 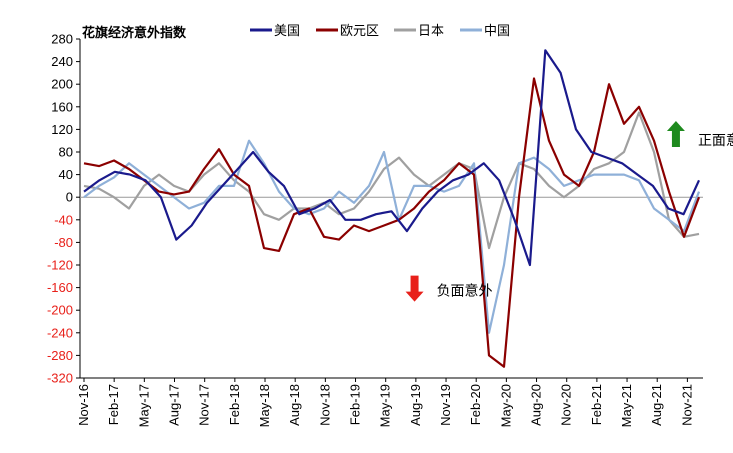 What do you see at coordinates (62, 106) in the screenshot?
I see `y-tick-label: 160` at bounding box center [62, 106].